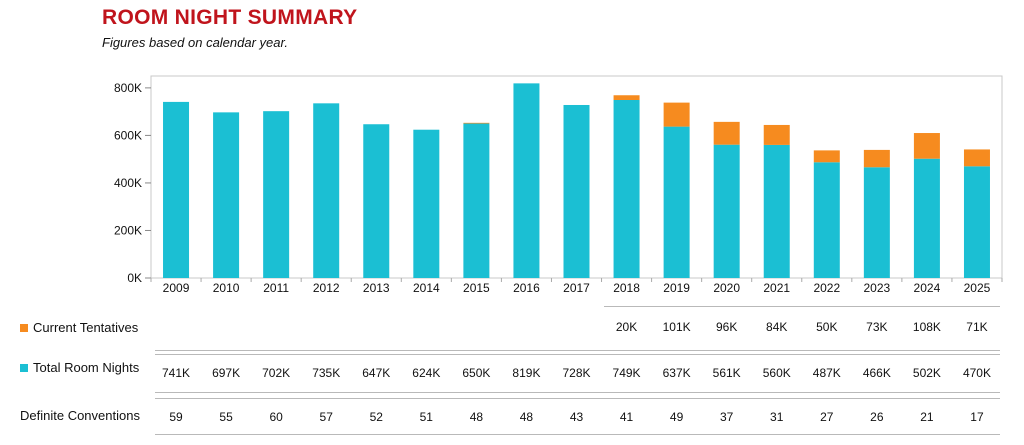 The width and height of the screenshot is (1024, 445). I want to click on x-tick-label-2015: 2015, so click(476, 288).